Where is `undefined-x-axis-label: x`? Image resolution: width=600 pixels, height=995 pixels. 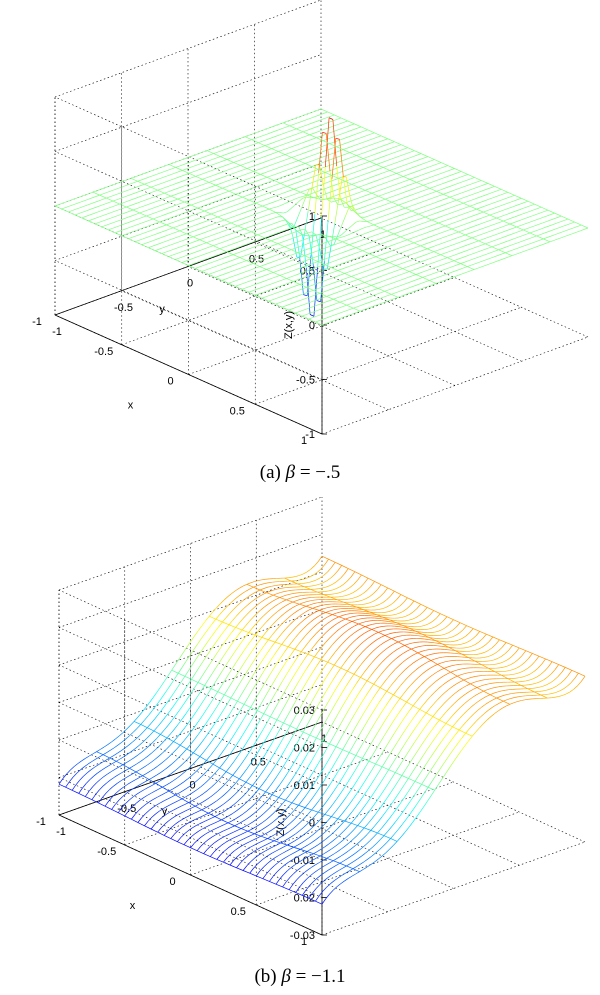
undefined-x-axis-label: x is located at coordinates (131, 406).